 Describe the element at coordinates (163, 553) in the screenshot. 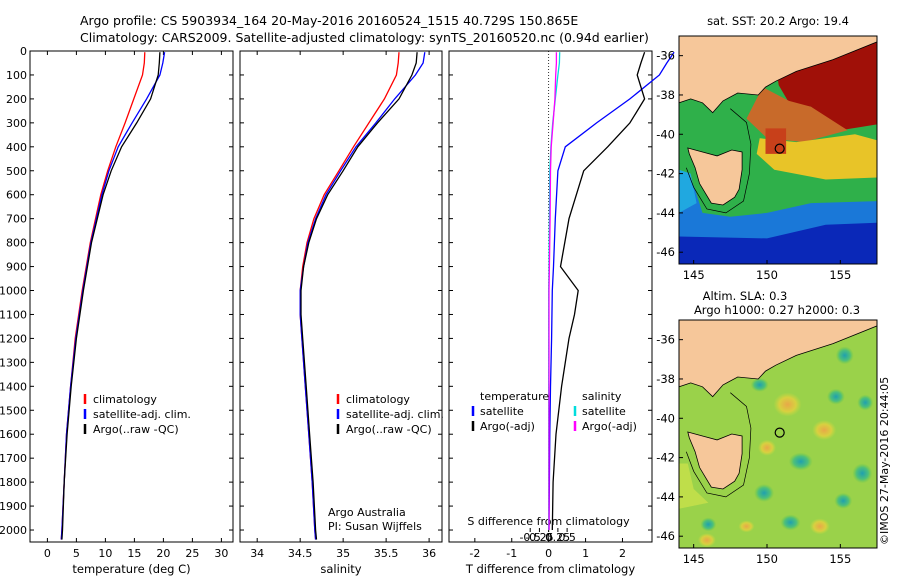

I see `x-tick-label: 20` at that location.